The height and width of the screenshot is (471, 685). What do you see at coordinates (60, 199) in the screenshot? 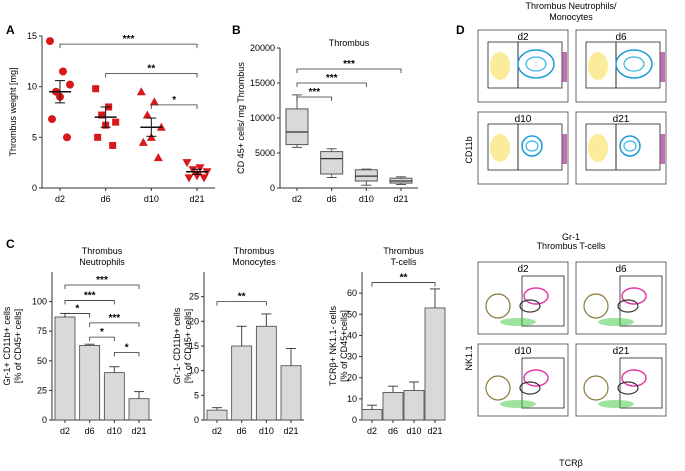
I see `a-x-tick-label: d2` at bounding box center [60, 199].